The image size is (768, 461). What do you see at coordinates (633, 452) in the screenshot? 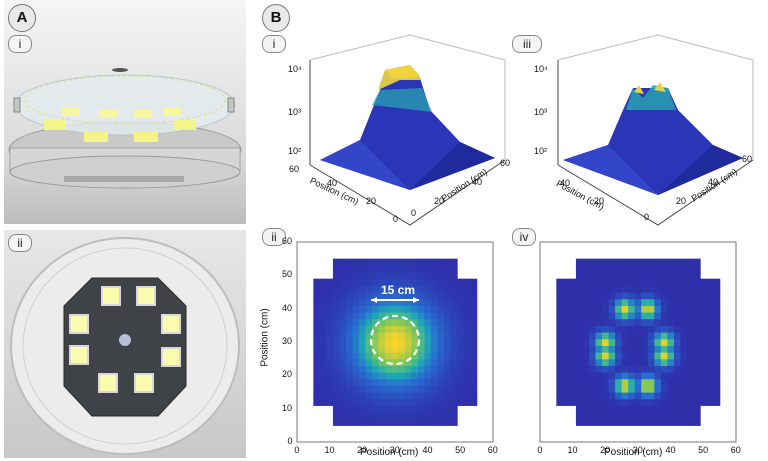
I see `heatmap-iv-xlabel: Position (cm)` at bounding box center [633, 452].